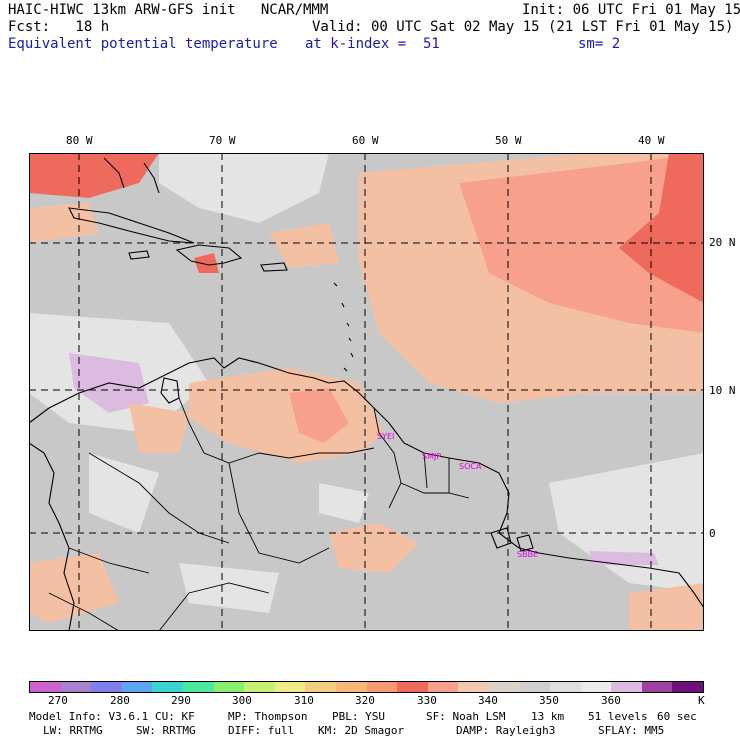 Image resolution: width=740 pixels, height=740 pixels. I want to click on scale-tick-330: 330, so click(427, 700).